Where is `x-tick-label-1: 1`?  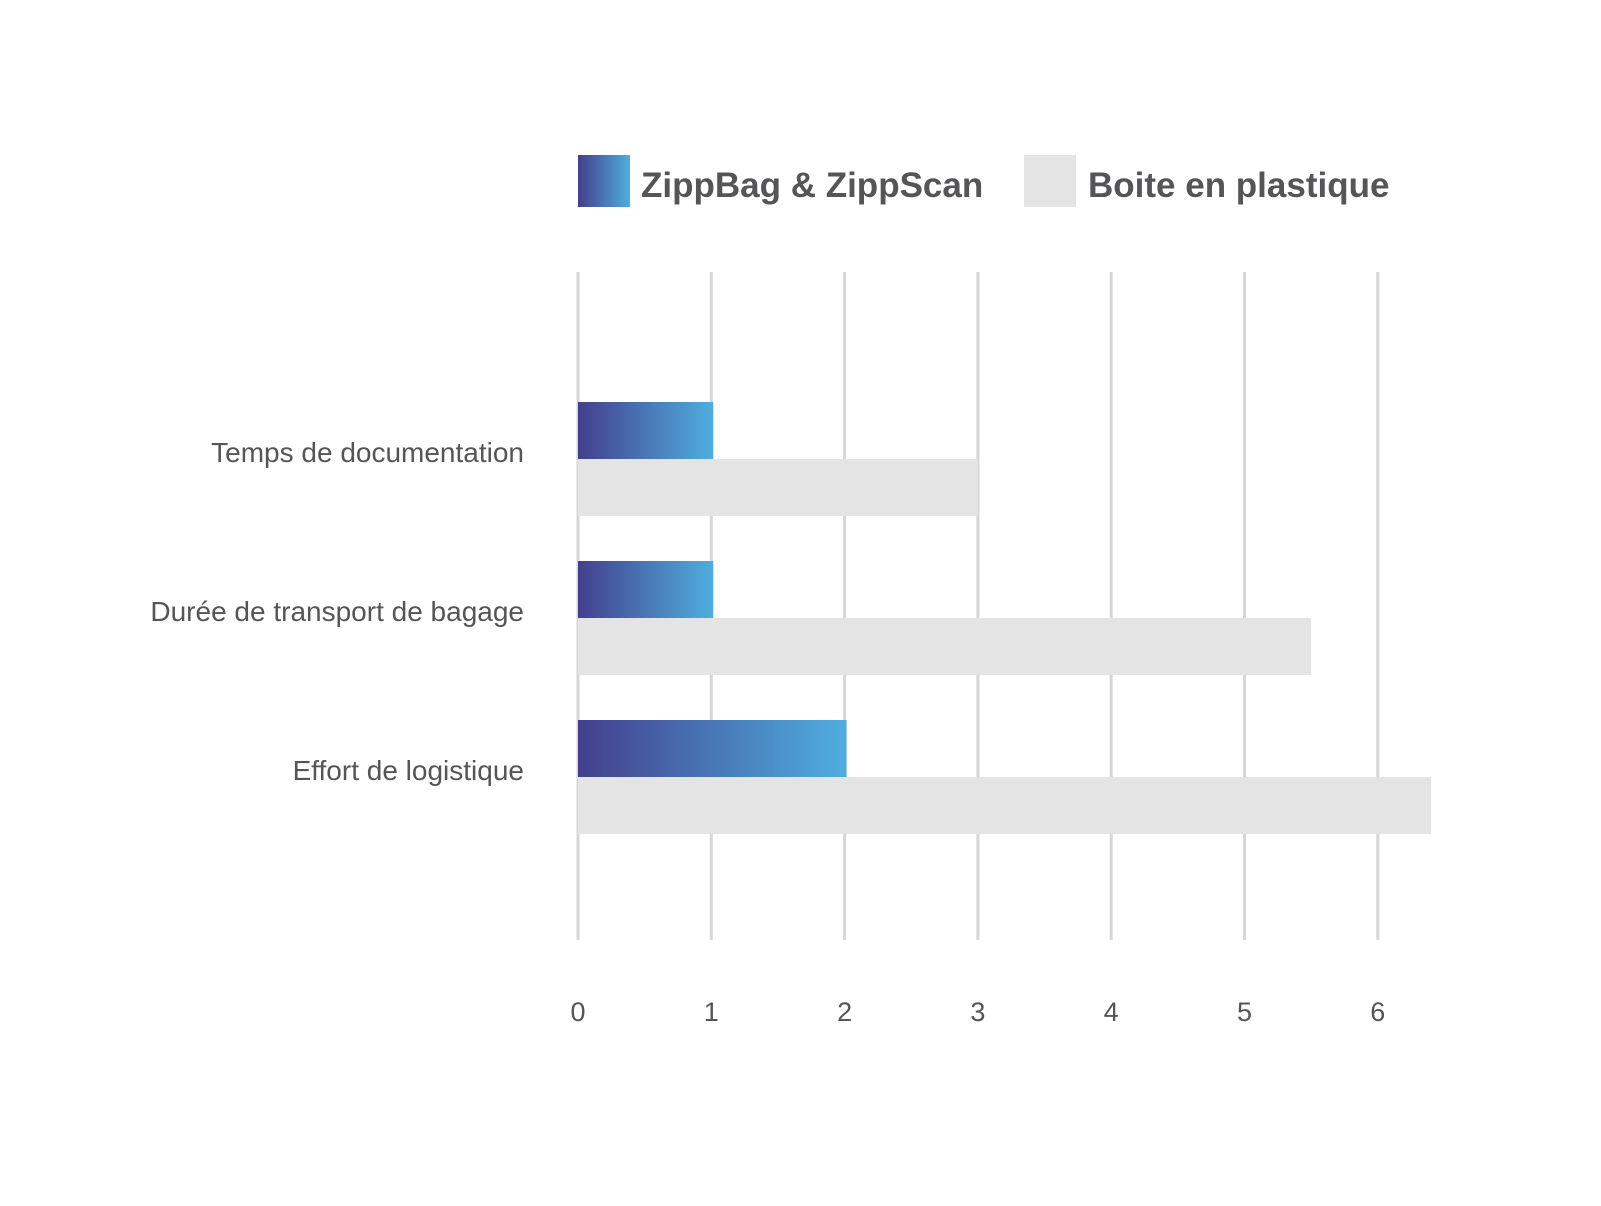 x-tick-label-1: 1 is located at coordinates (711, 1012).